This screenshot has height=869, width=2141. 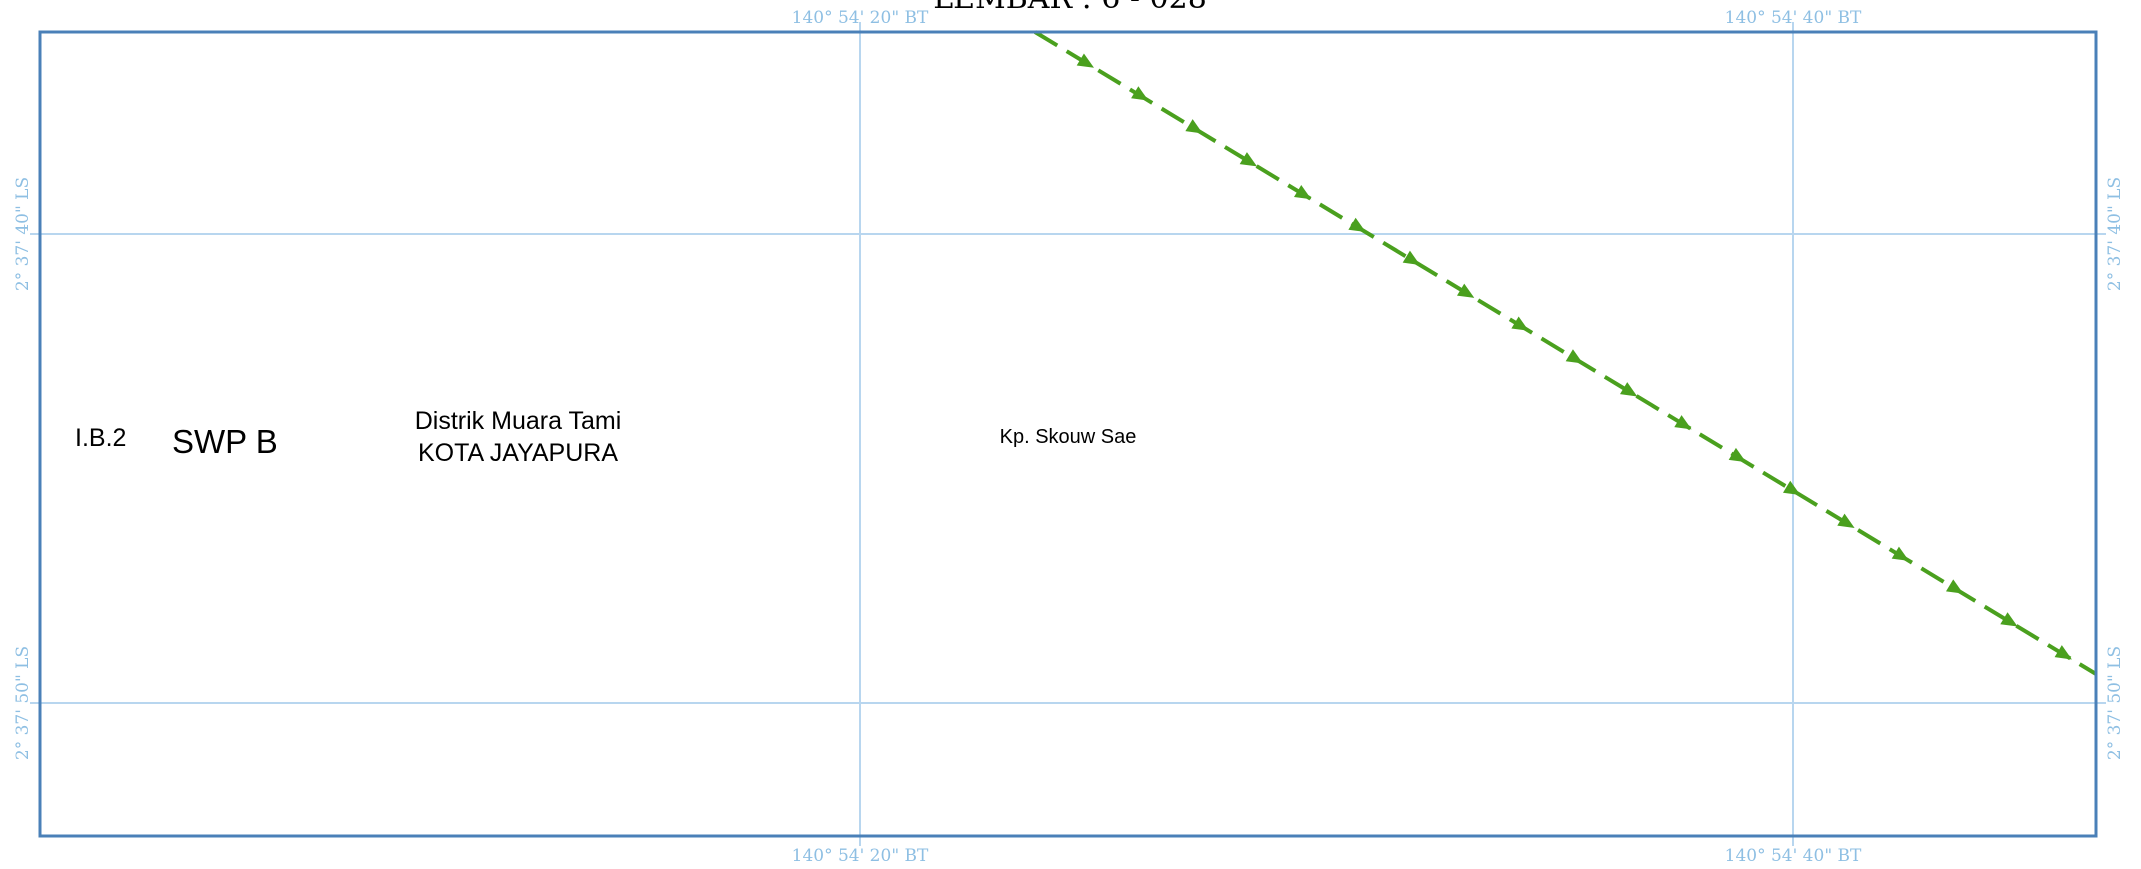 What do you see at coordinates (518, 421) in the screenshot?
I see `district-label: Distrik Muara Tami` at bounding box center [518, 421].